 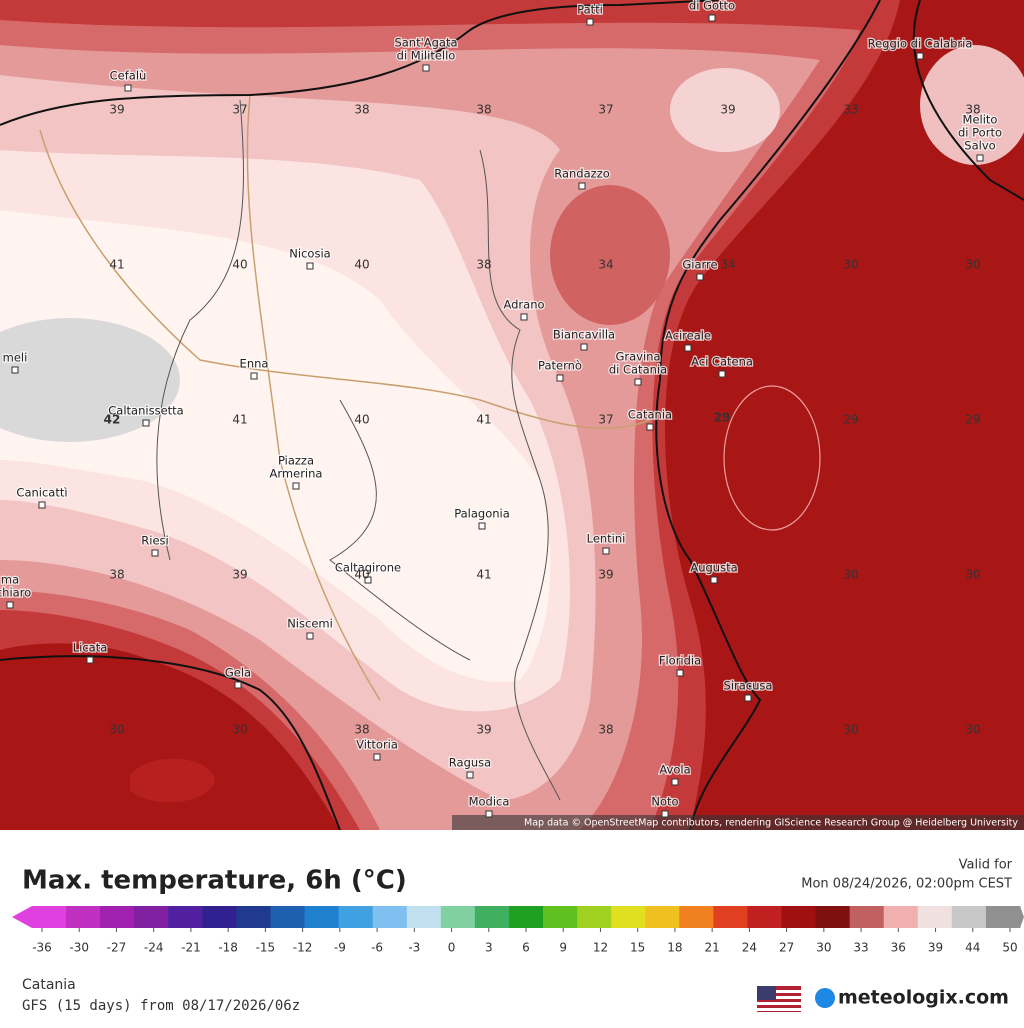 What do you see at coordinates (22, 917) in the screenshot?
I see `colorbar-end` at bounding box center [22, 917].